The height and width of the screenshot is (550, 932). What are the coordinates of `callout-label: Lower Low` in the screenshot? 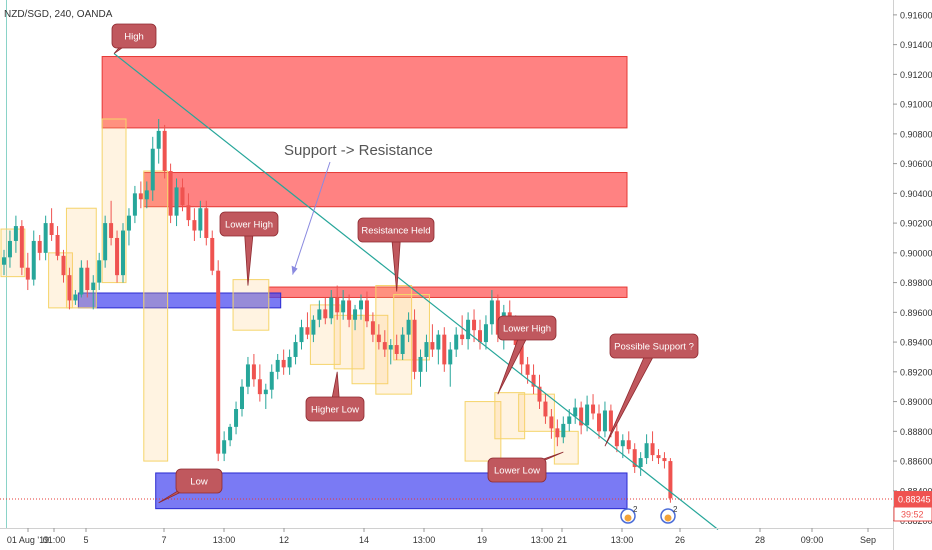 It's located at (517, 471).